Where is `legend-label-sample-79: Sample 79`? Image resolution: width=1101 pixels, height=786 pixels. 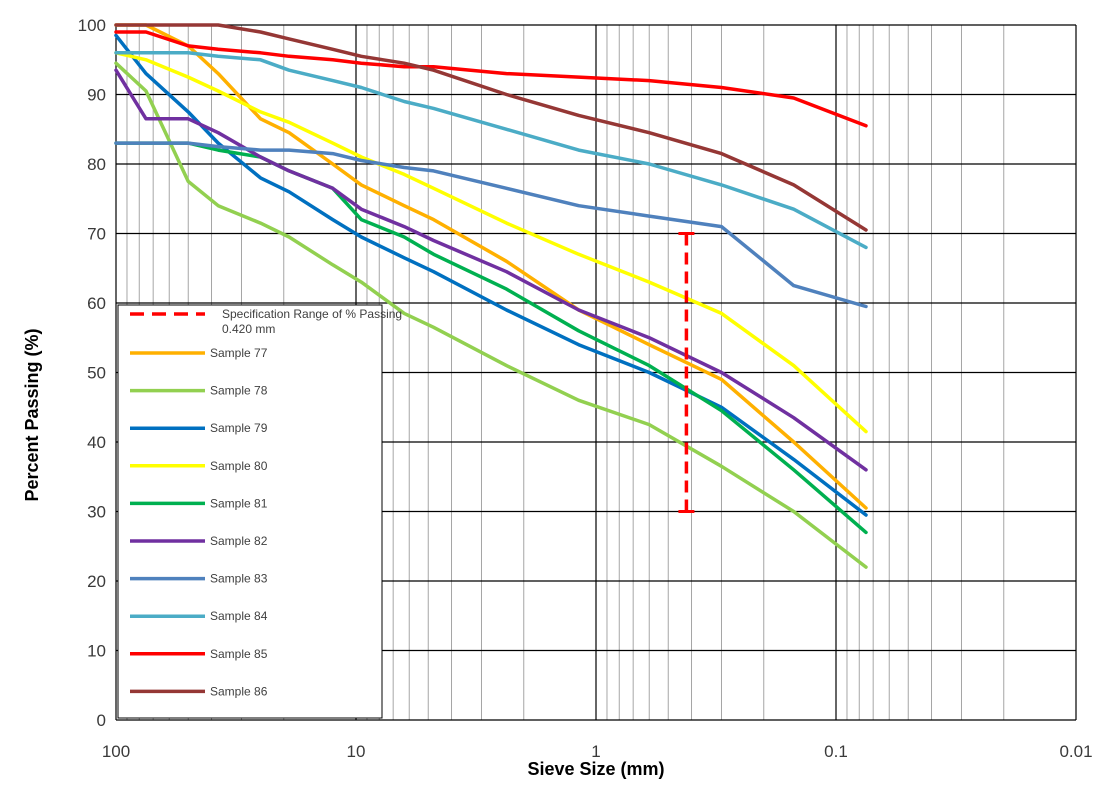
legend-label-sample-79: Sample 79 is located at coordinates (239, 428).